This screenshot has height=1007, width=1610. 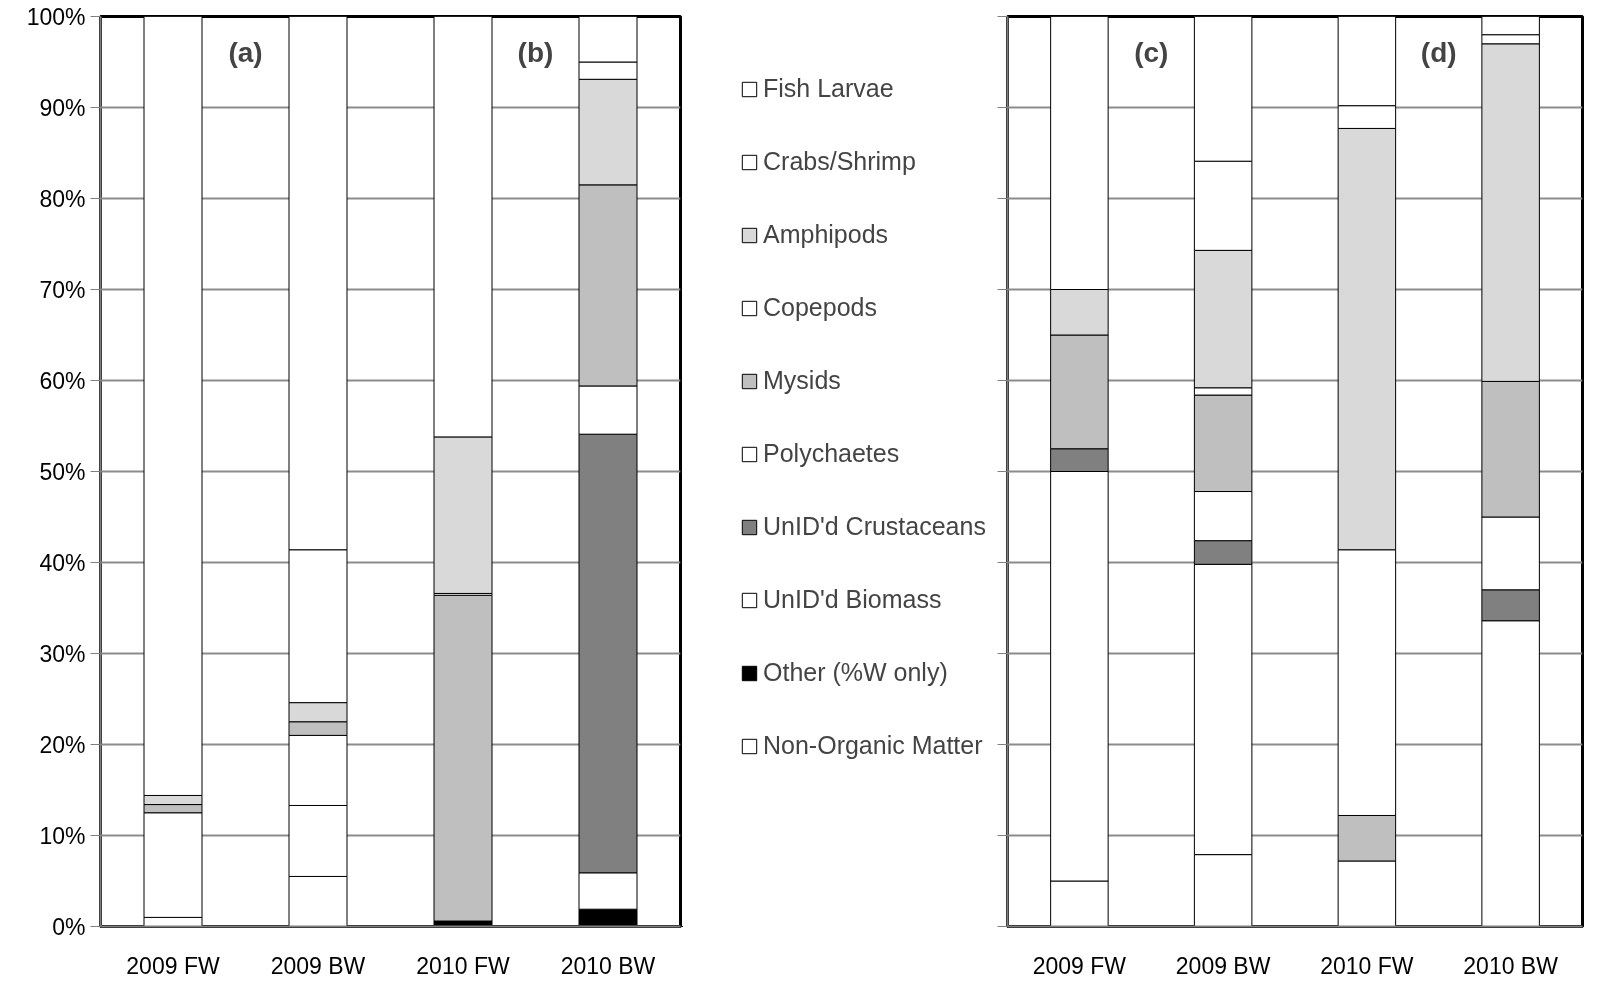 What do you see at coordinates (873, 745) in the screenshot?
I see `legend-label: Non-Organic Matter` at bounding box center [873, 745].